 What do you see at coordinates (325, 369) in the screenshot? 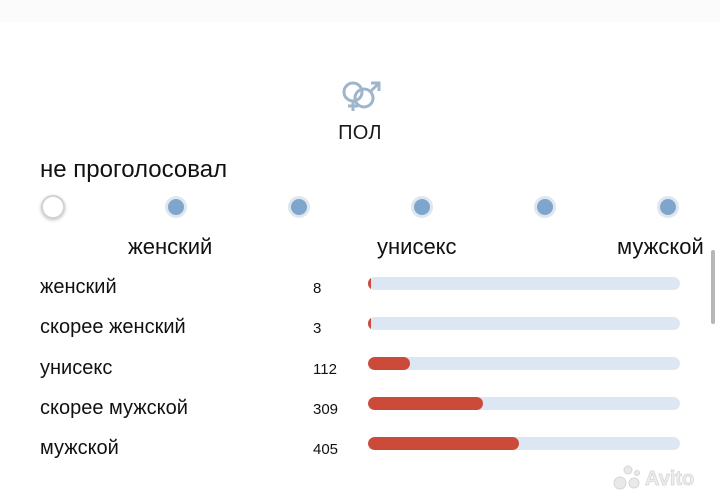
I see `result-count: 112` at bounding box center [325, 369].